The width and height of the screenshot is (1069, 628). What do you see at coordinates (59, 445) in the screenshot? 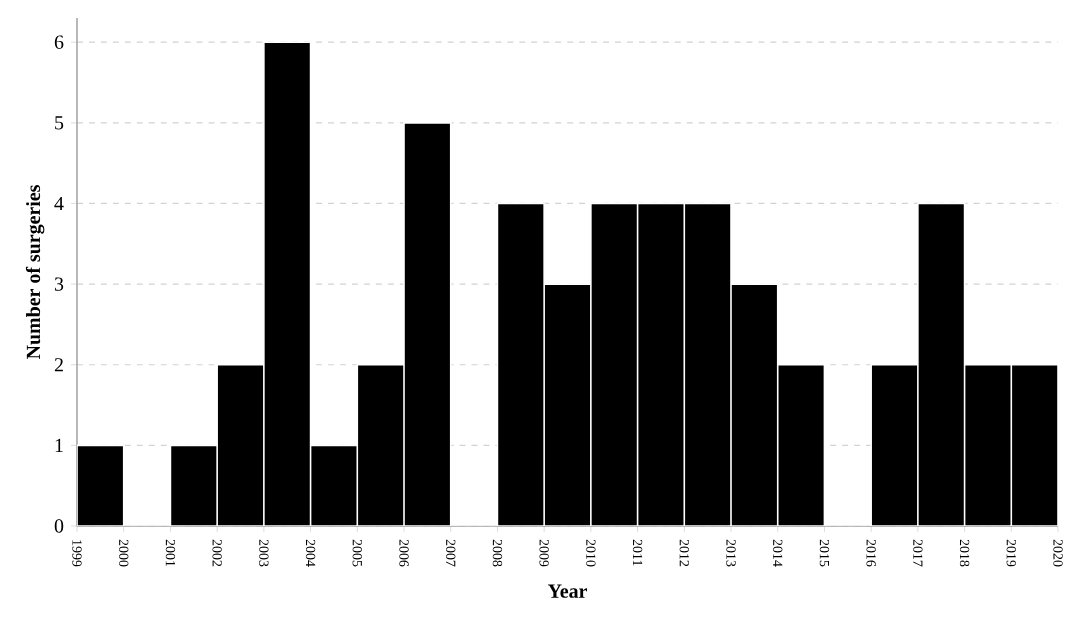
I see `y-tick-label: 1` at bounding box center [59, 445].